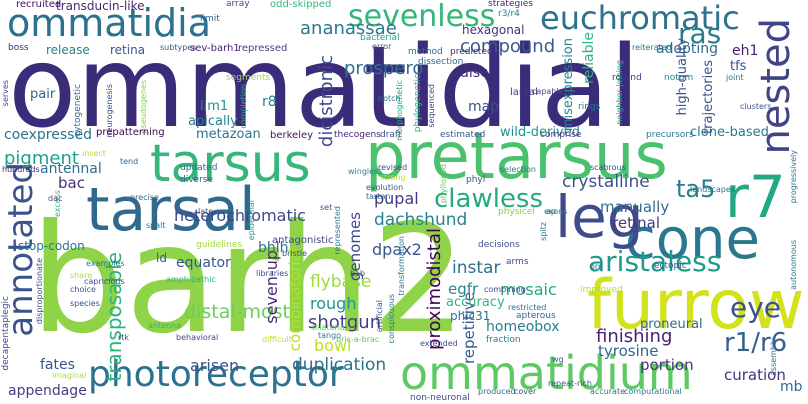 This screenshot has height=404, width=808. Describe the element at coordinates (558, 359) in the screenshot. I see `word-wg: wg` at that location.